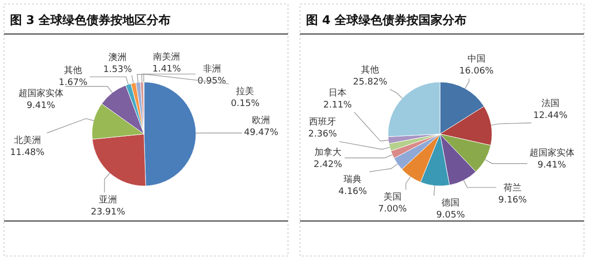  I want to click on data-label: 49.47%, so click(261, 133).